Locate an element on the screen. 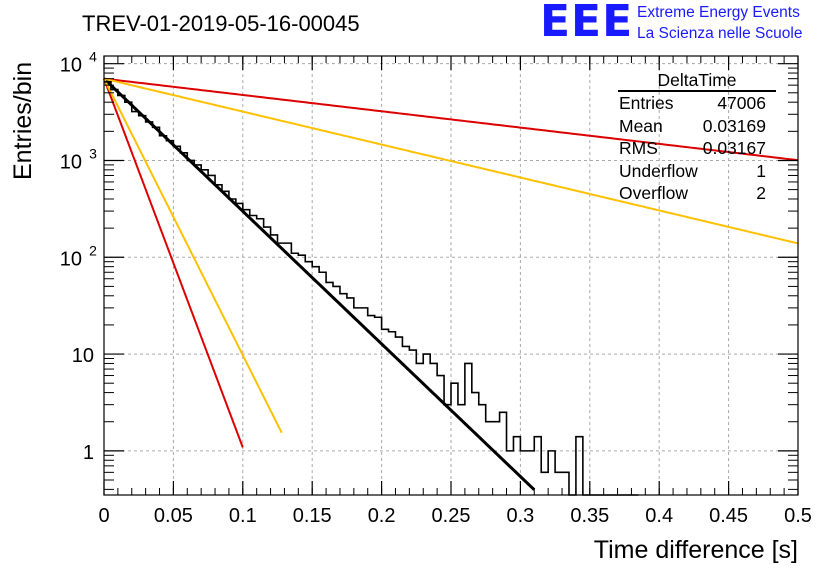 The width and height of the screenshot is (836, 572). stats-value: 0.03167 is located at coordinates (734, 148).